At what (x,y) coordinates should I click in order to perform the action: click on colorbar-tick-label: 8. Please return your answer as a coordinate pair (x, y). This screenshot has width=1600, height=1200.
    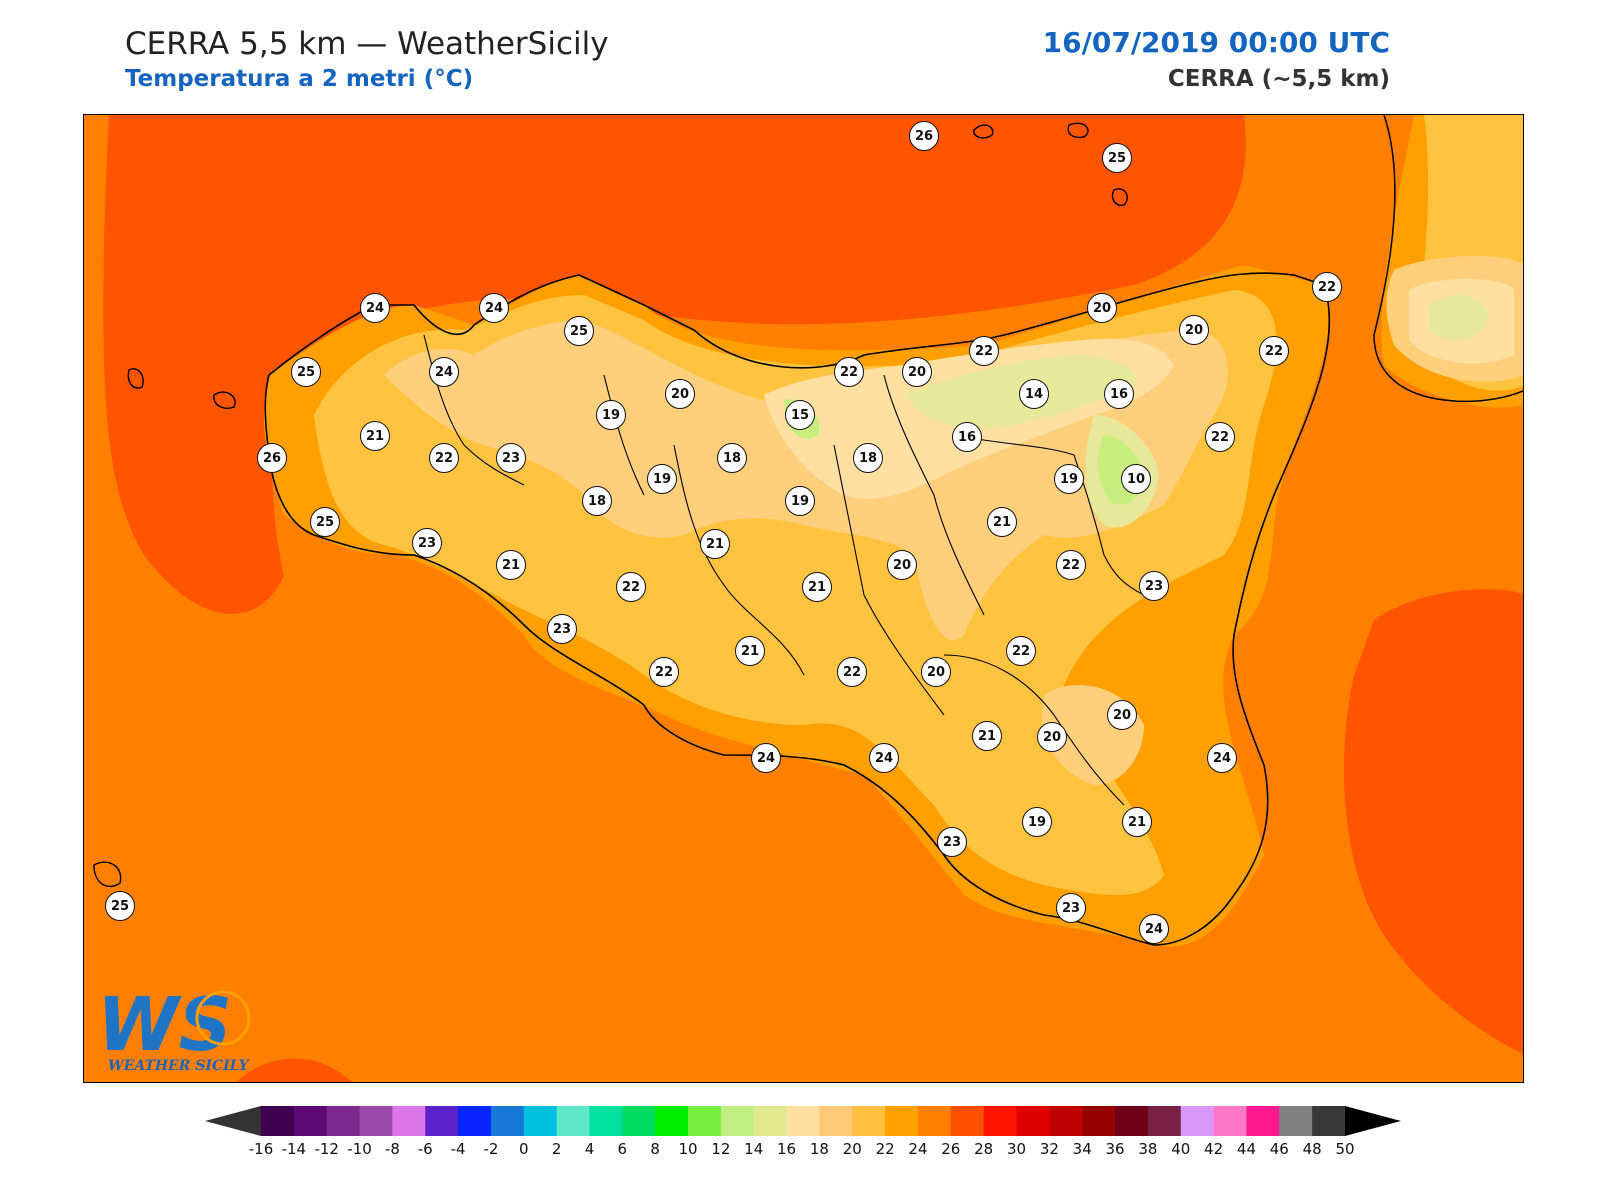
    Looking at the image, I should click on (655, 1149).